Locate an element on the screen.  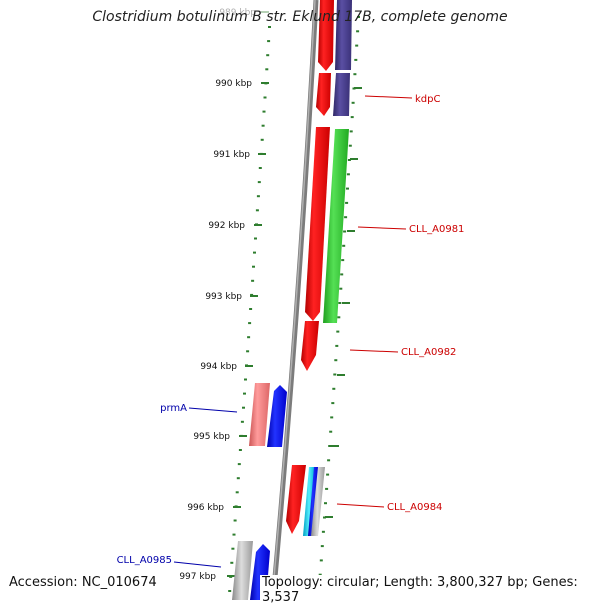
gene-label-cll-a0985: CLL_A0985 is located at coordinates (169, 561).